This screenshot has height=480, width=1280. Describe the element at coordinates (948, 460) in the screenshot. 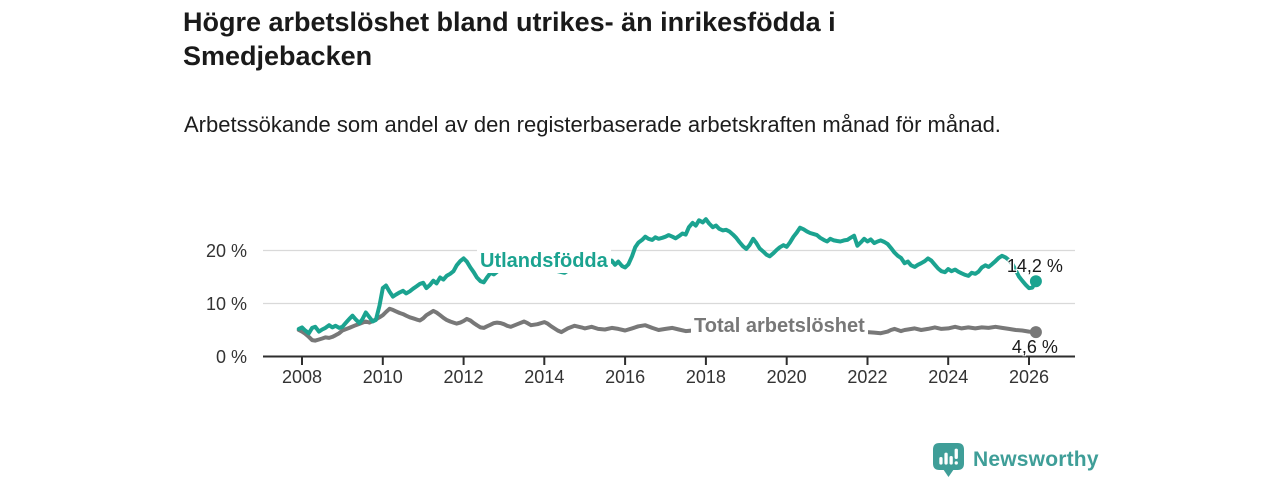

I see `bar-chart-speech-bubble-icon` at that location.